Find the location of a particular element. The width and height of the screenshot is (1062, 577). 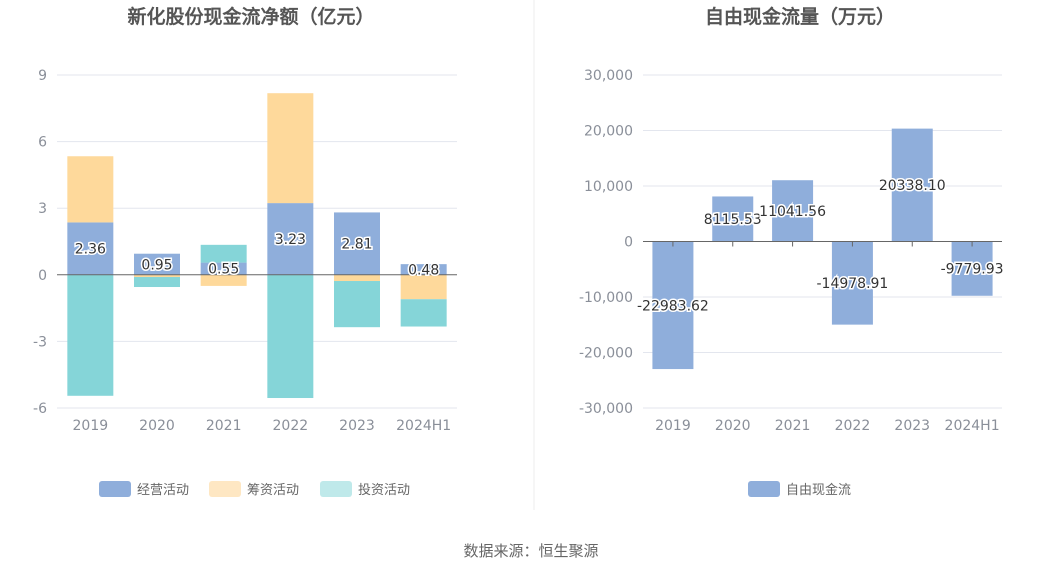

data-label-free-cashflow: 11041.56 is located at coordinates (792, 212).